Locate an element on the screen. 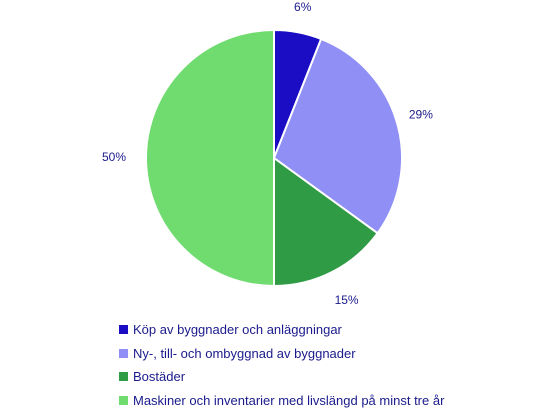 This screenshot has height=412, width=550. legend-item-1: Köp av byggnader och anläggningar is located at coordinates (281, 330).